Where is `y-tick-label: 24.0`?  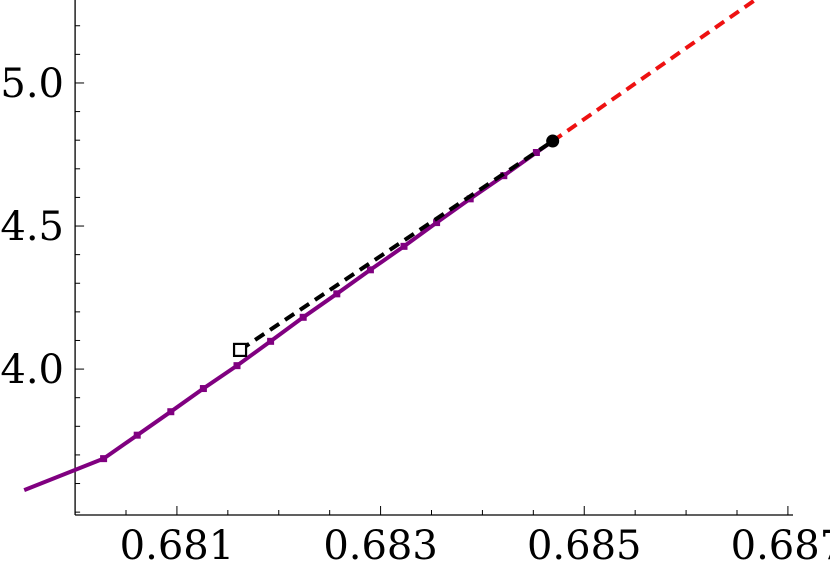
y-tick-label: 24.0 is located at coordinates (32, 370).